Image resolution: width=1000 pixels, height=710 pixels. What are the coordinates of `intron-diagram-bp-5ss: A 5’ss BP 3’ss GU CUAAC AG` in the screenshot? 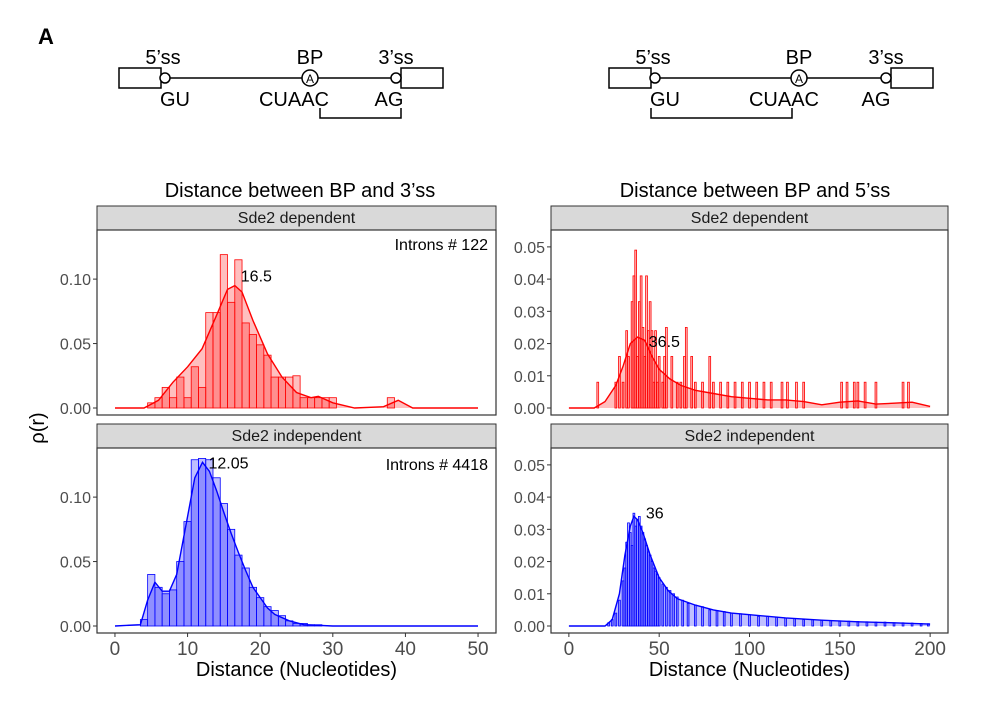 It's located at (771, 83).